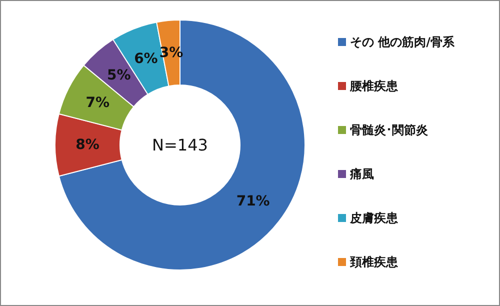 The width and height of the screenshot is (500, 306). Describe the element at coordinates (389, 130) in the screenshot. I see `legend-label: 骨髄炎･関節炎` at that location.